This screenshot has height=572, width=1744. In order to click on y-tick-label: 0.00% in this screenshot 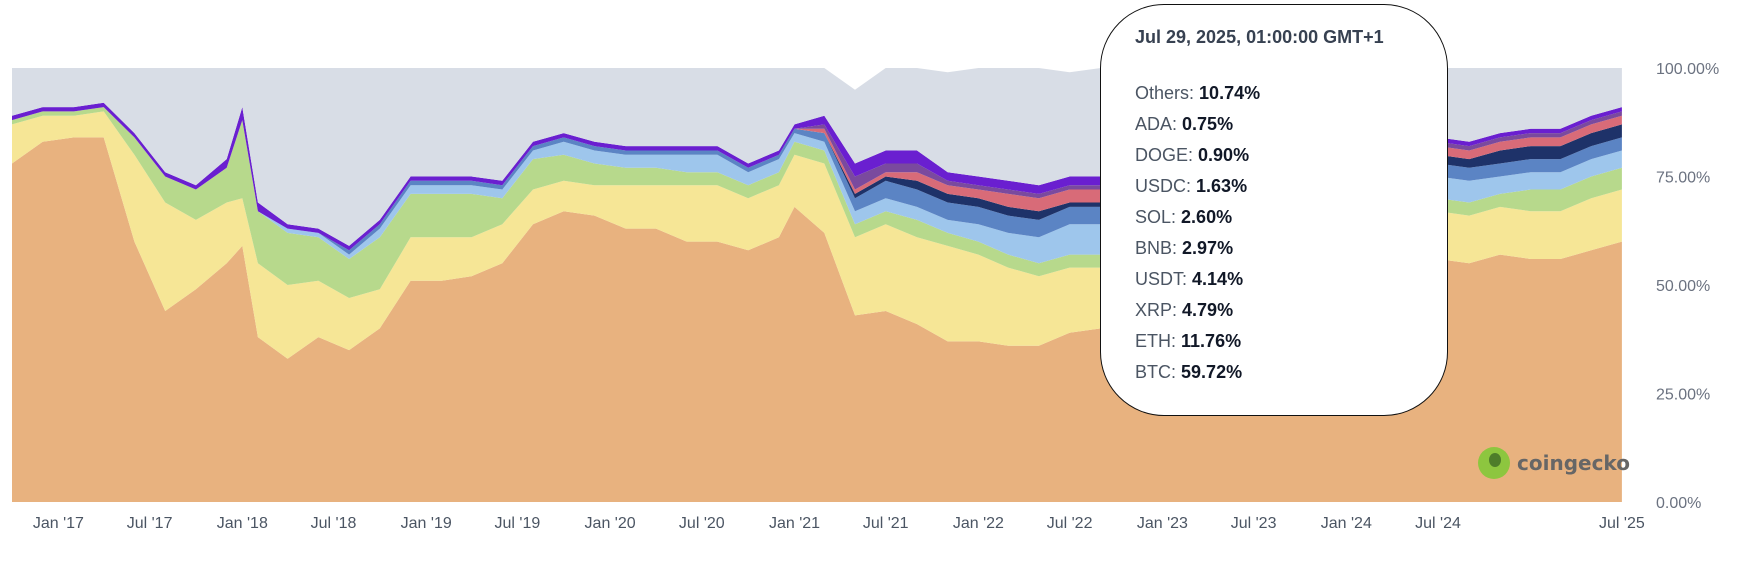, I will do `click(1678, 503)`.